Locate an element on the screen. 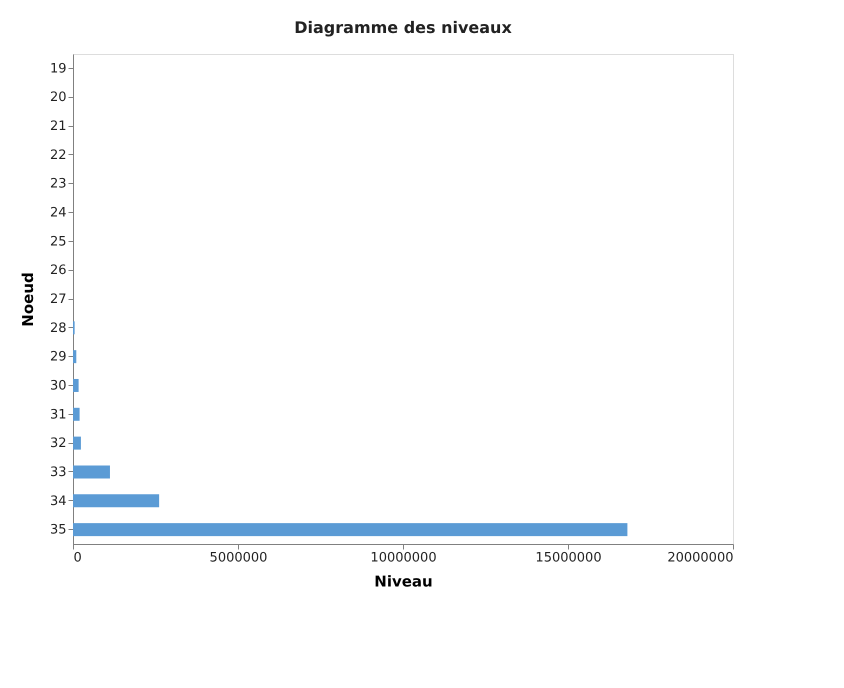 This screenshot has height=688, width=844. x-tick-label: 20000000 is located at coordinates (700, 558).